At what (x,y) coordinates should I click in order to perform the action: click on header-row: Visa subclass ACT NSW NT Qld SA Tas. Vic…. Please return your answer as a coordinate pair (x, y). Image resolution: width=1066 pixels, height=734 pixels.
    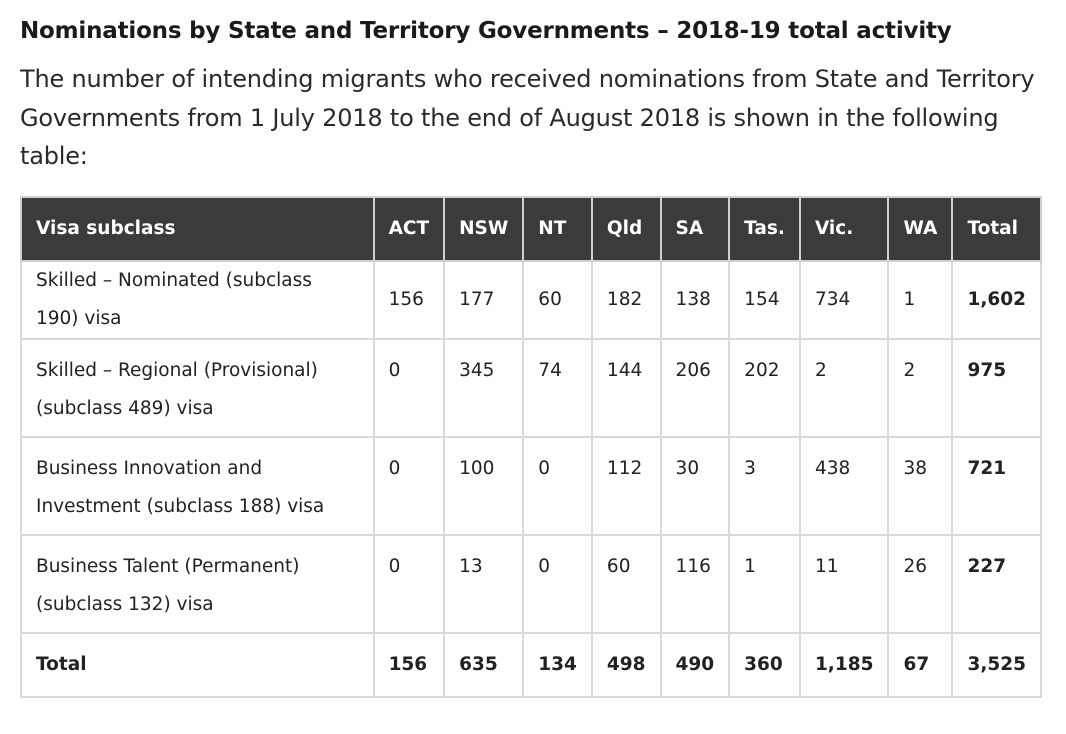
    Looking at the image, I should click on (531, 228).